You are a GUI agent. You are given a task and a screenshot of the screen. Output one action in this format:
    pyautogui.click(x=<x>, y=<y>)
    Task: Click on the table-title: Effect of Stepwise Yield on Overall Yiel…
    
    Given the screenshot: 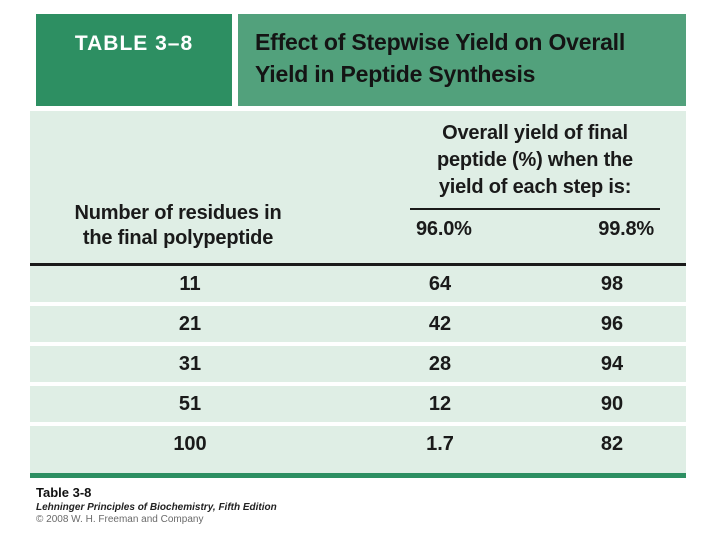 What is the action you would take?
    pyautogui.click(x=462, y=60)
    